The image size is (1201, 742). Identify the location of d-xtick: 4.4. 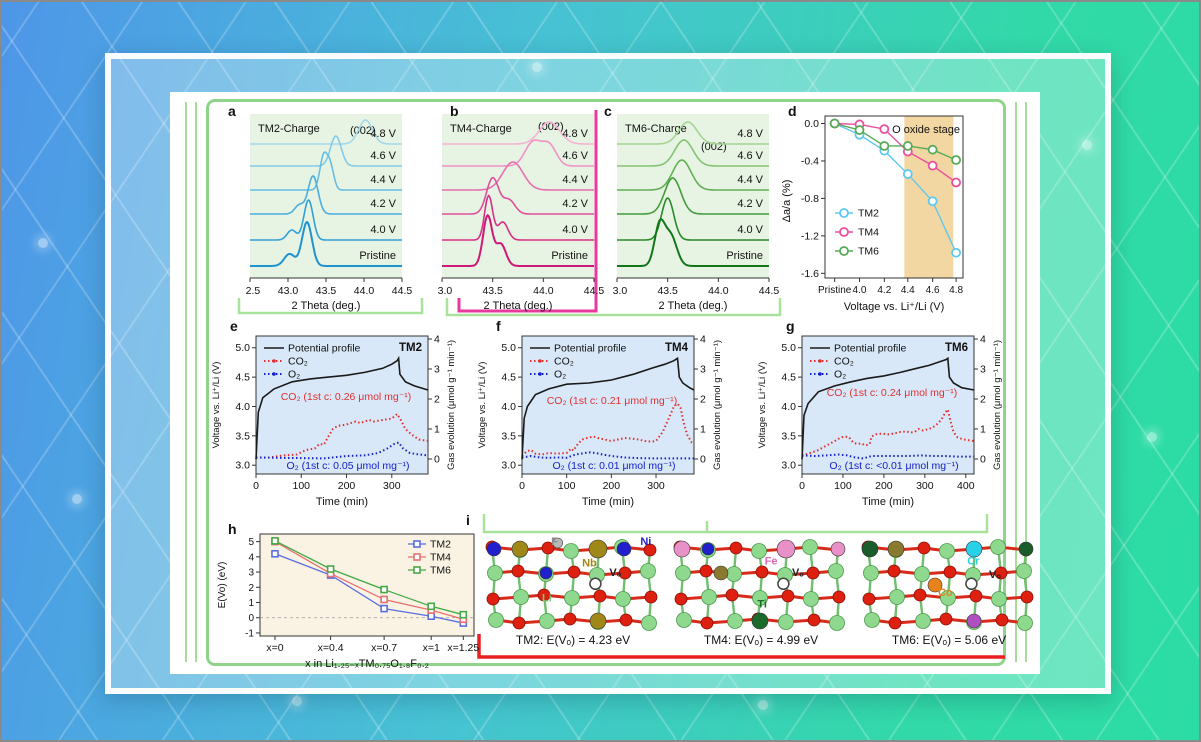
(908, 290).